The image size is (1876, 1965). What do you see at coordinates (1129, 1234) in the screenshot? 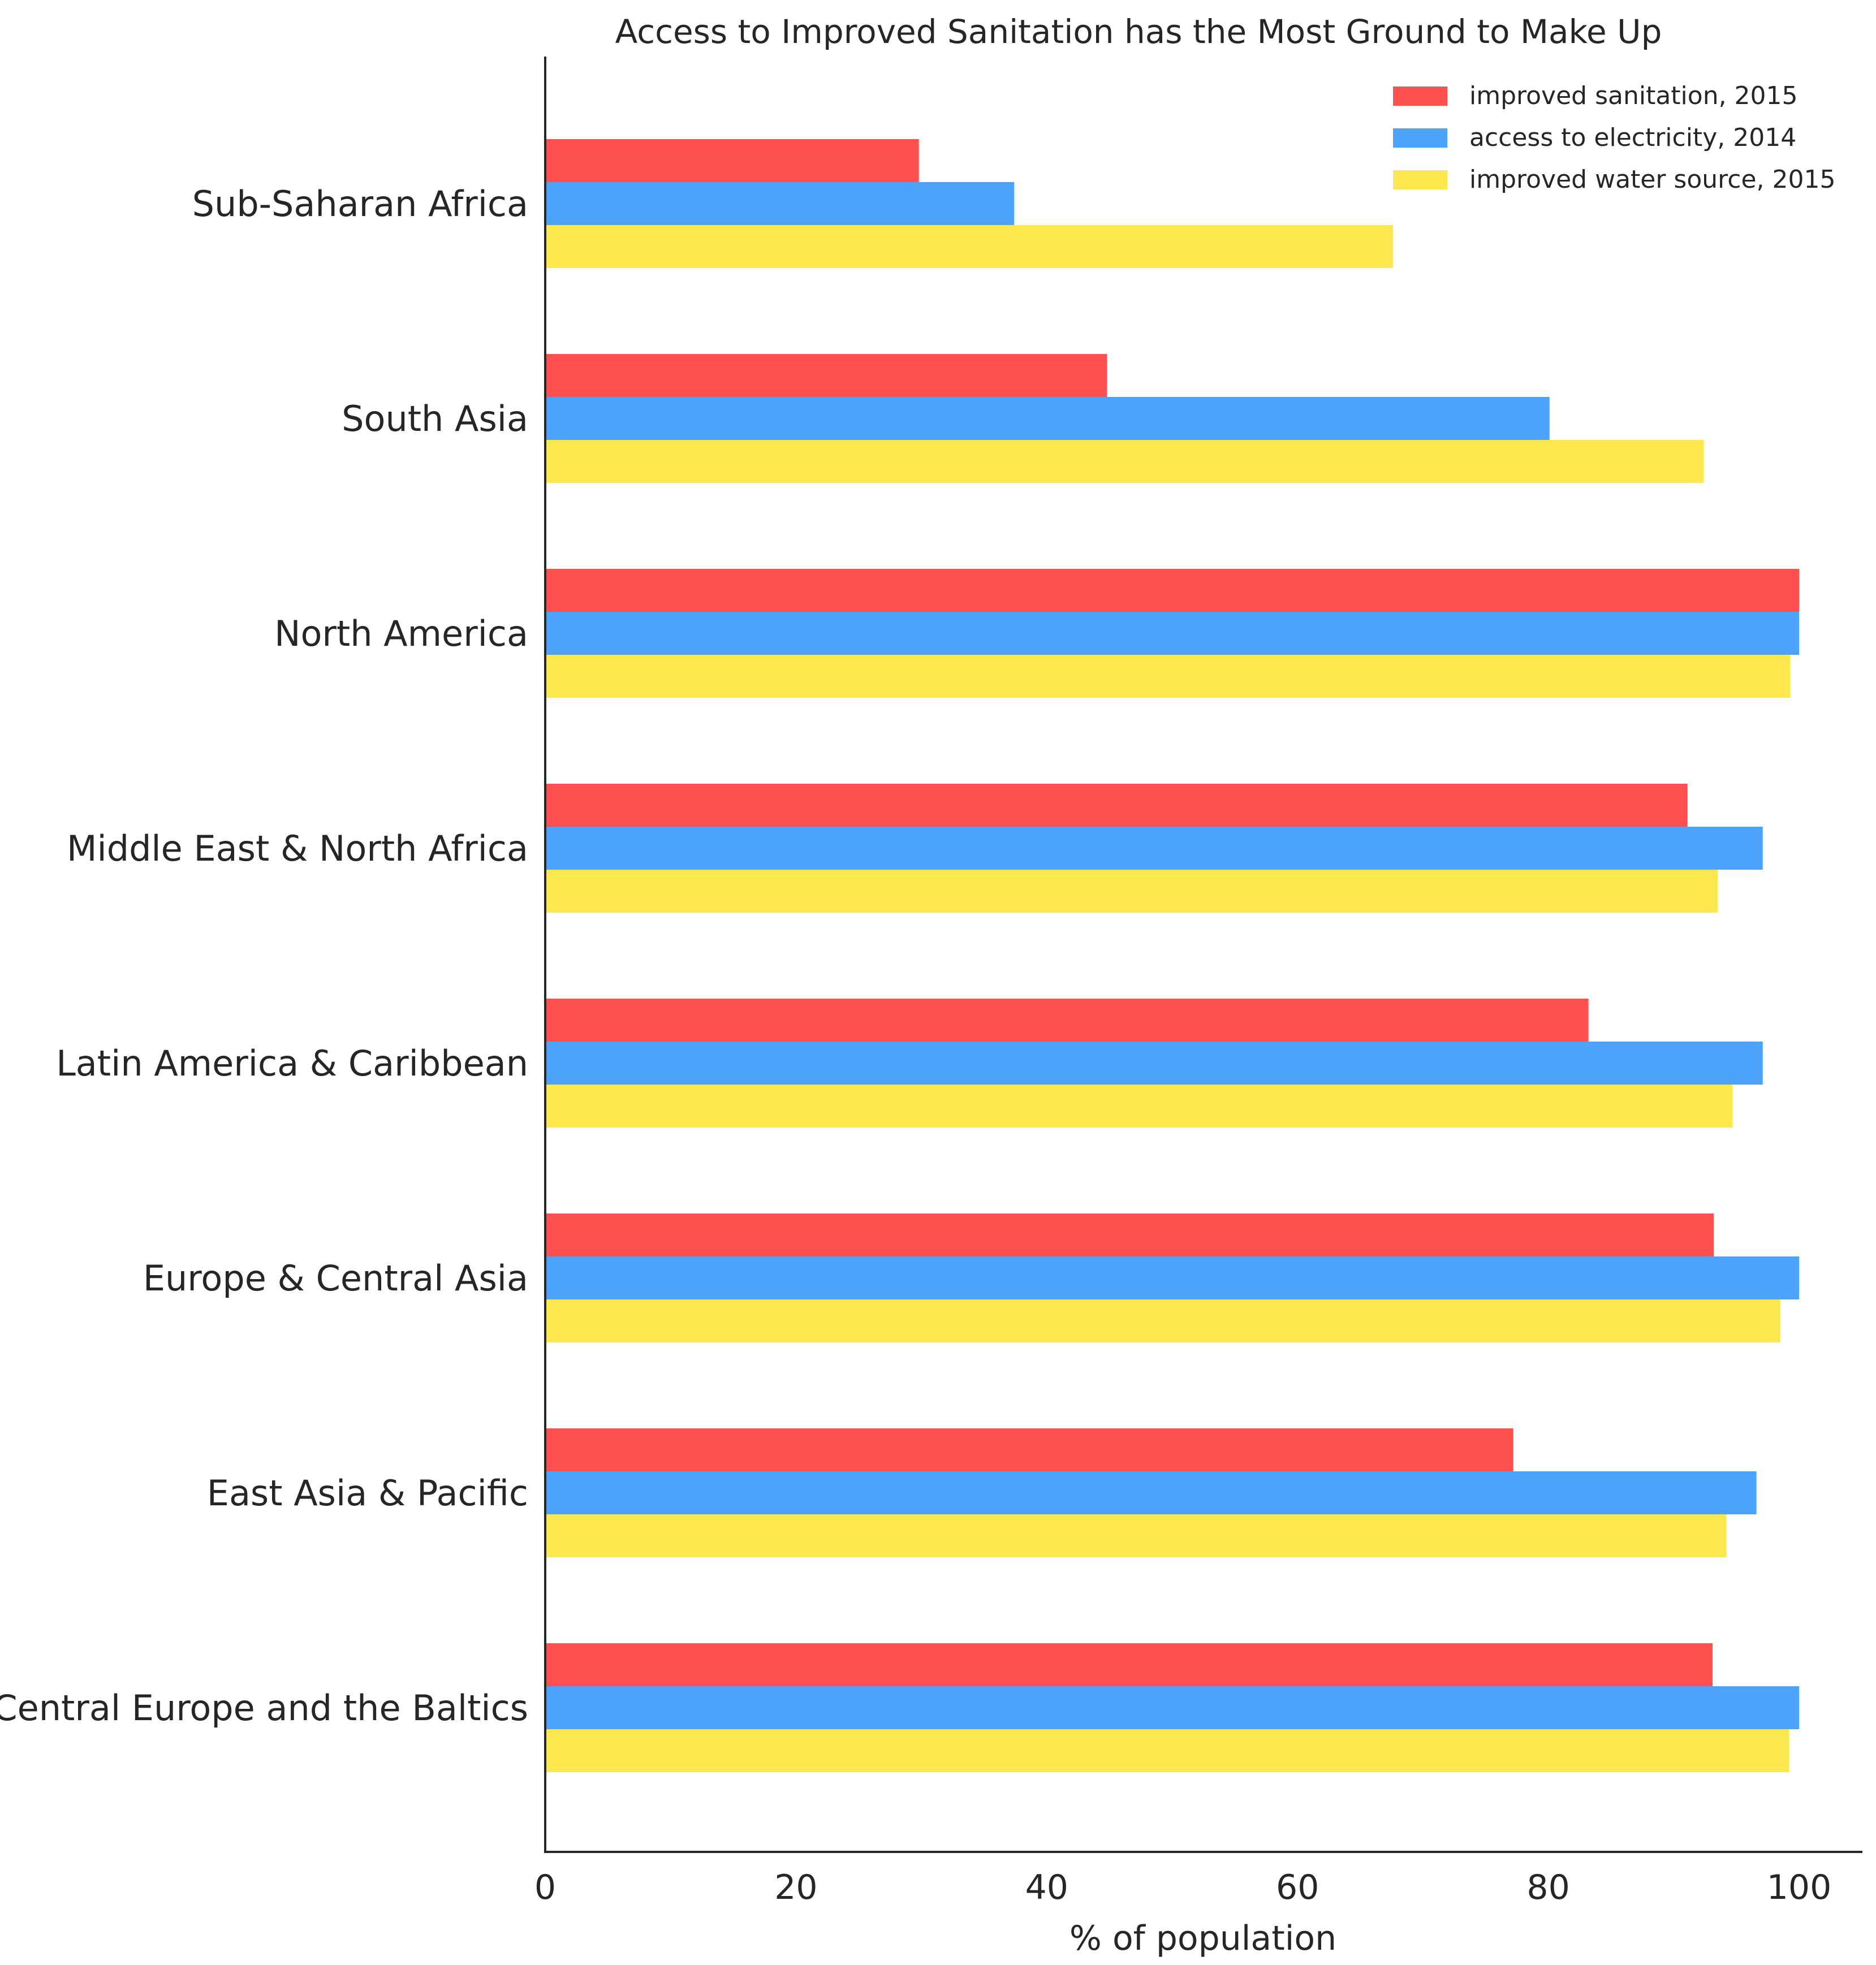
I see `bar-europe-and-central-asia-improved-sanitation-2015` at bounding box center [1129, 1234].